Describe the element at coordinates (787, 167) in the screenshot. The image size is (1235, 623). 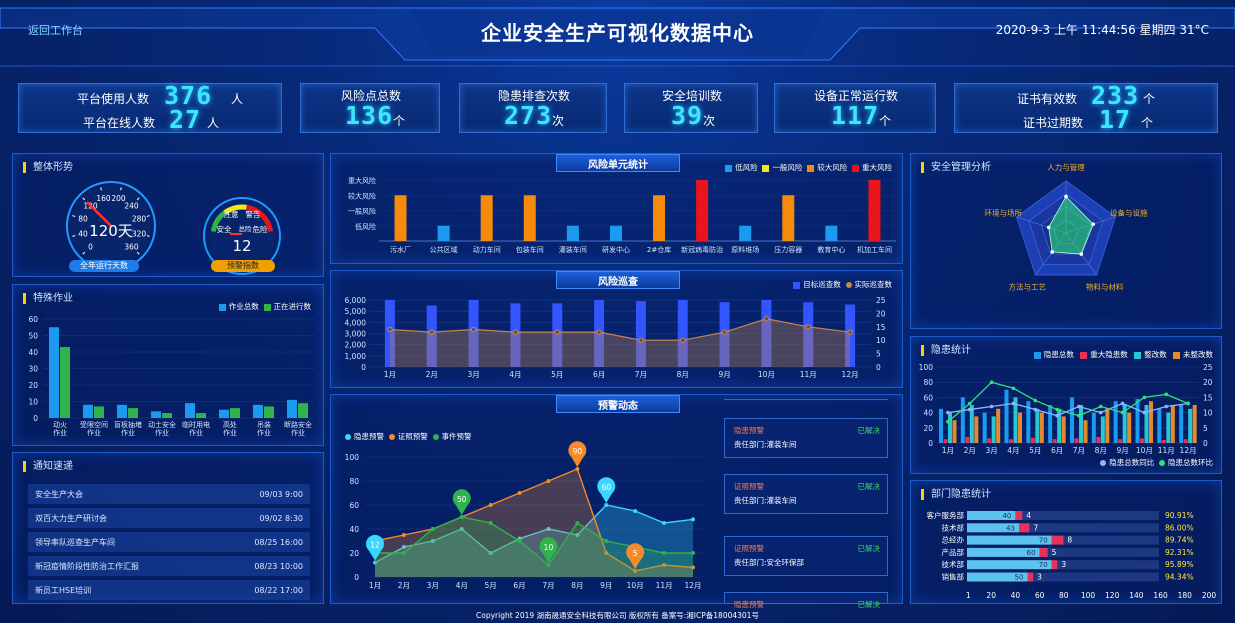
I see `legend-general: 一般风险` at that location.